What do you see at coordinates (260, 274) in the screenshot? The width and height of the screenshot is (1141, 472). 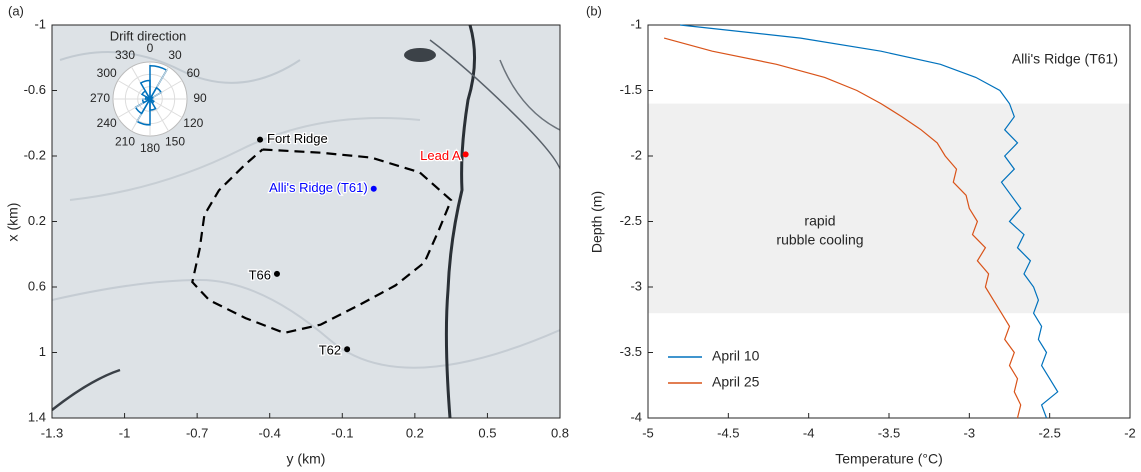 I see `point-label: T66` at bounding box center [260, 274].